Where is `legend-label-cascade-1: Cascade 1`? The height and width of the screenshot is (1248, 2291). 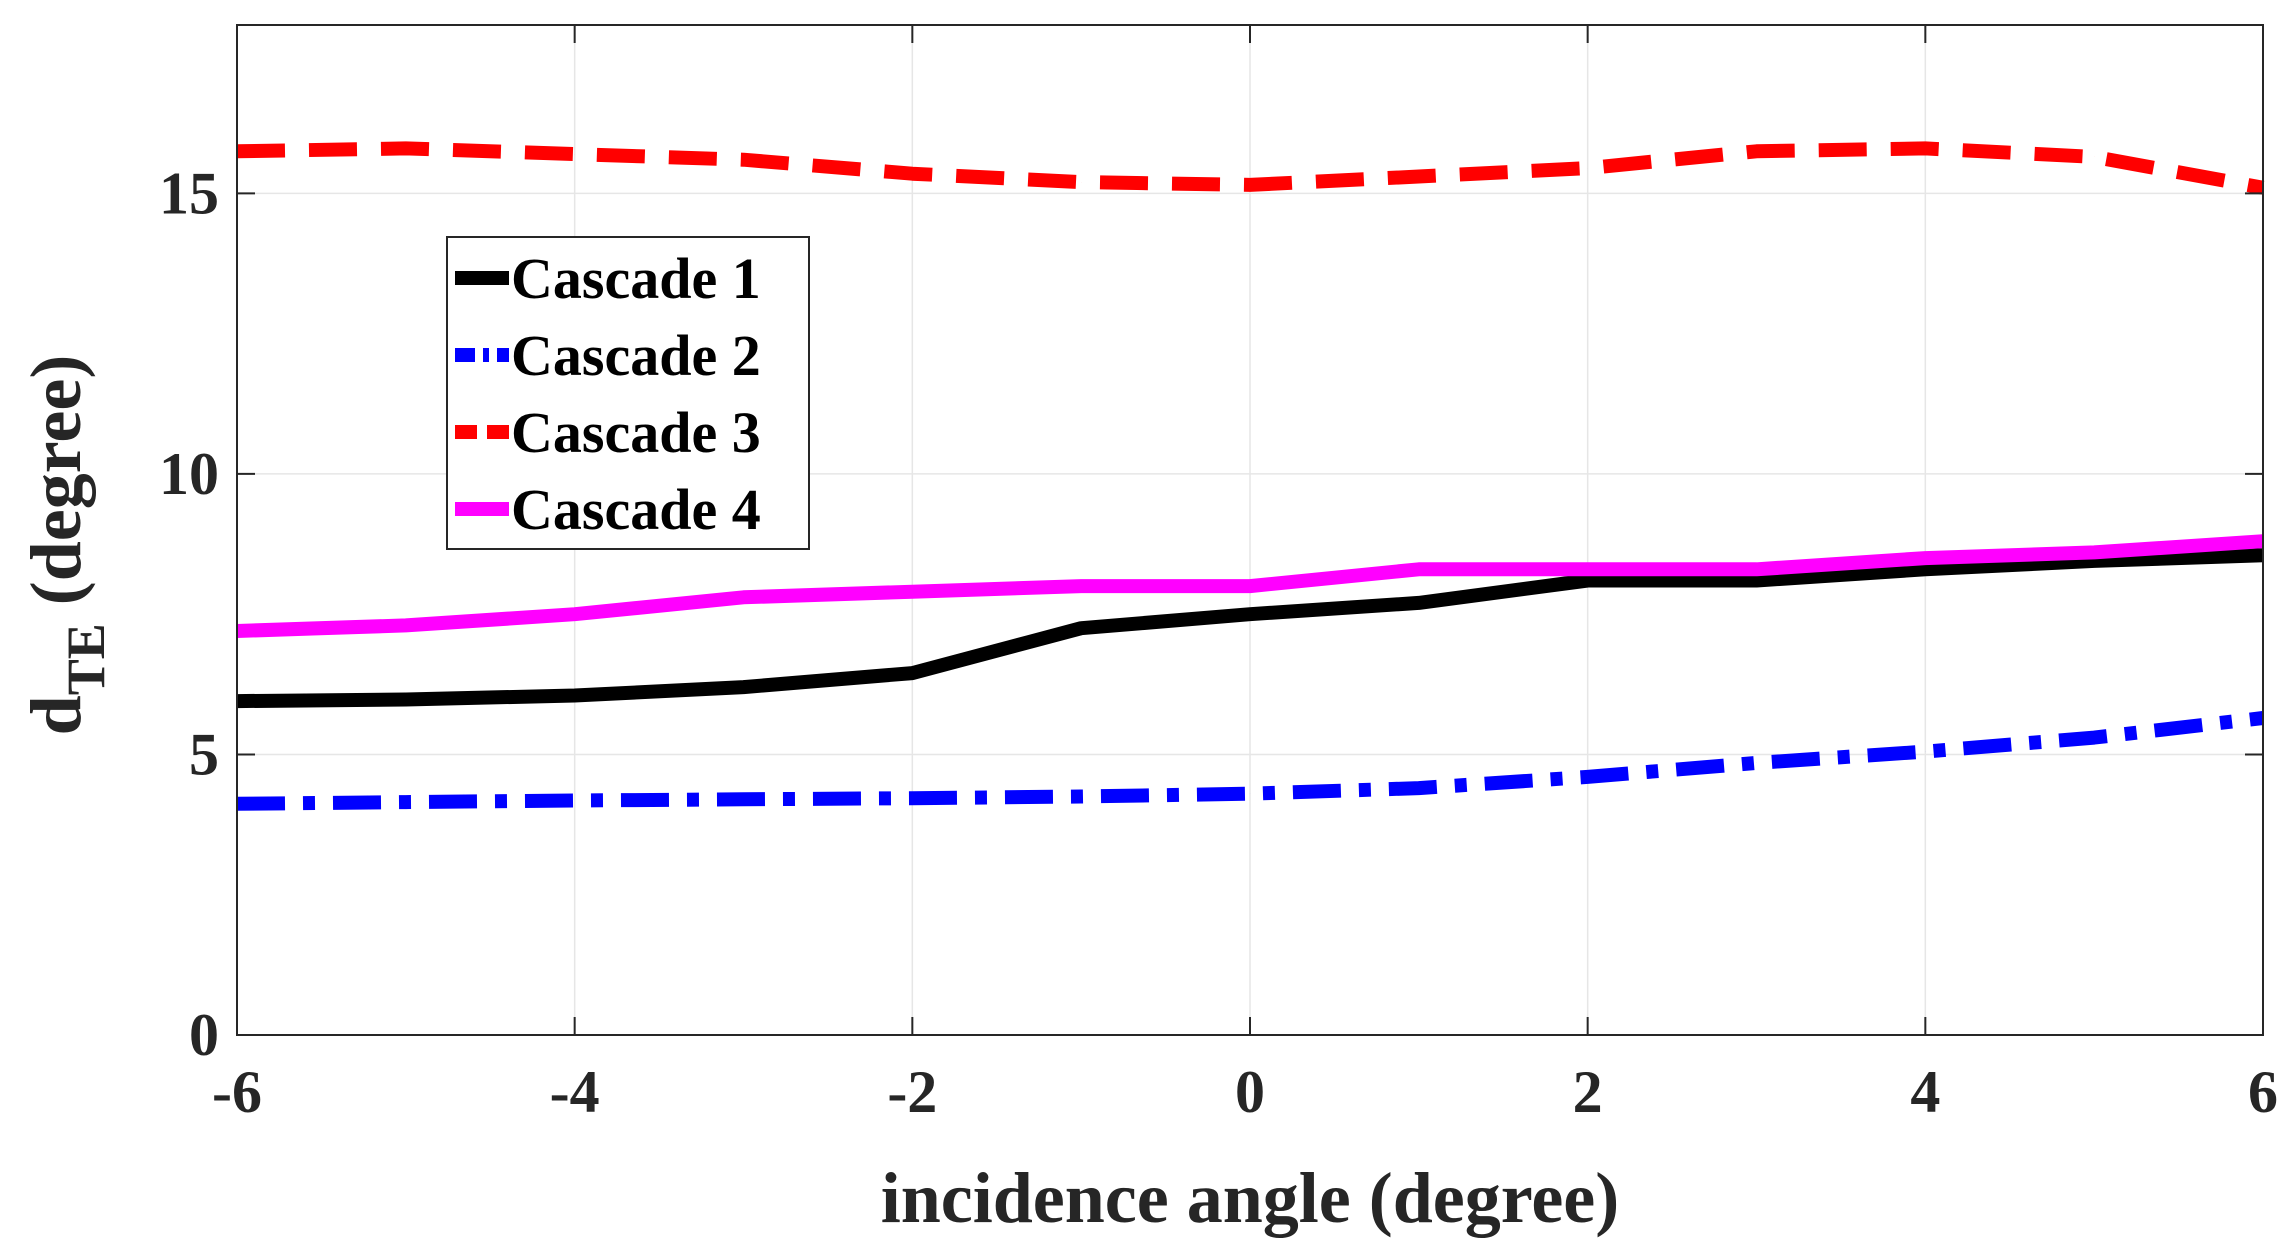 legend-label-cascade-1: Cascade 1 is located at coordinates (636, 278).